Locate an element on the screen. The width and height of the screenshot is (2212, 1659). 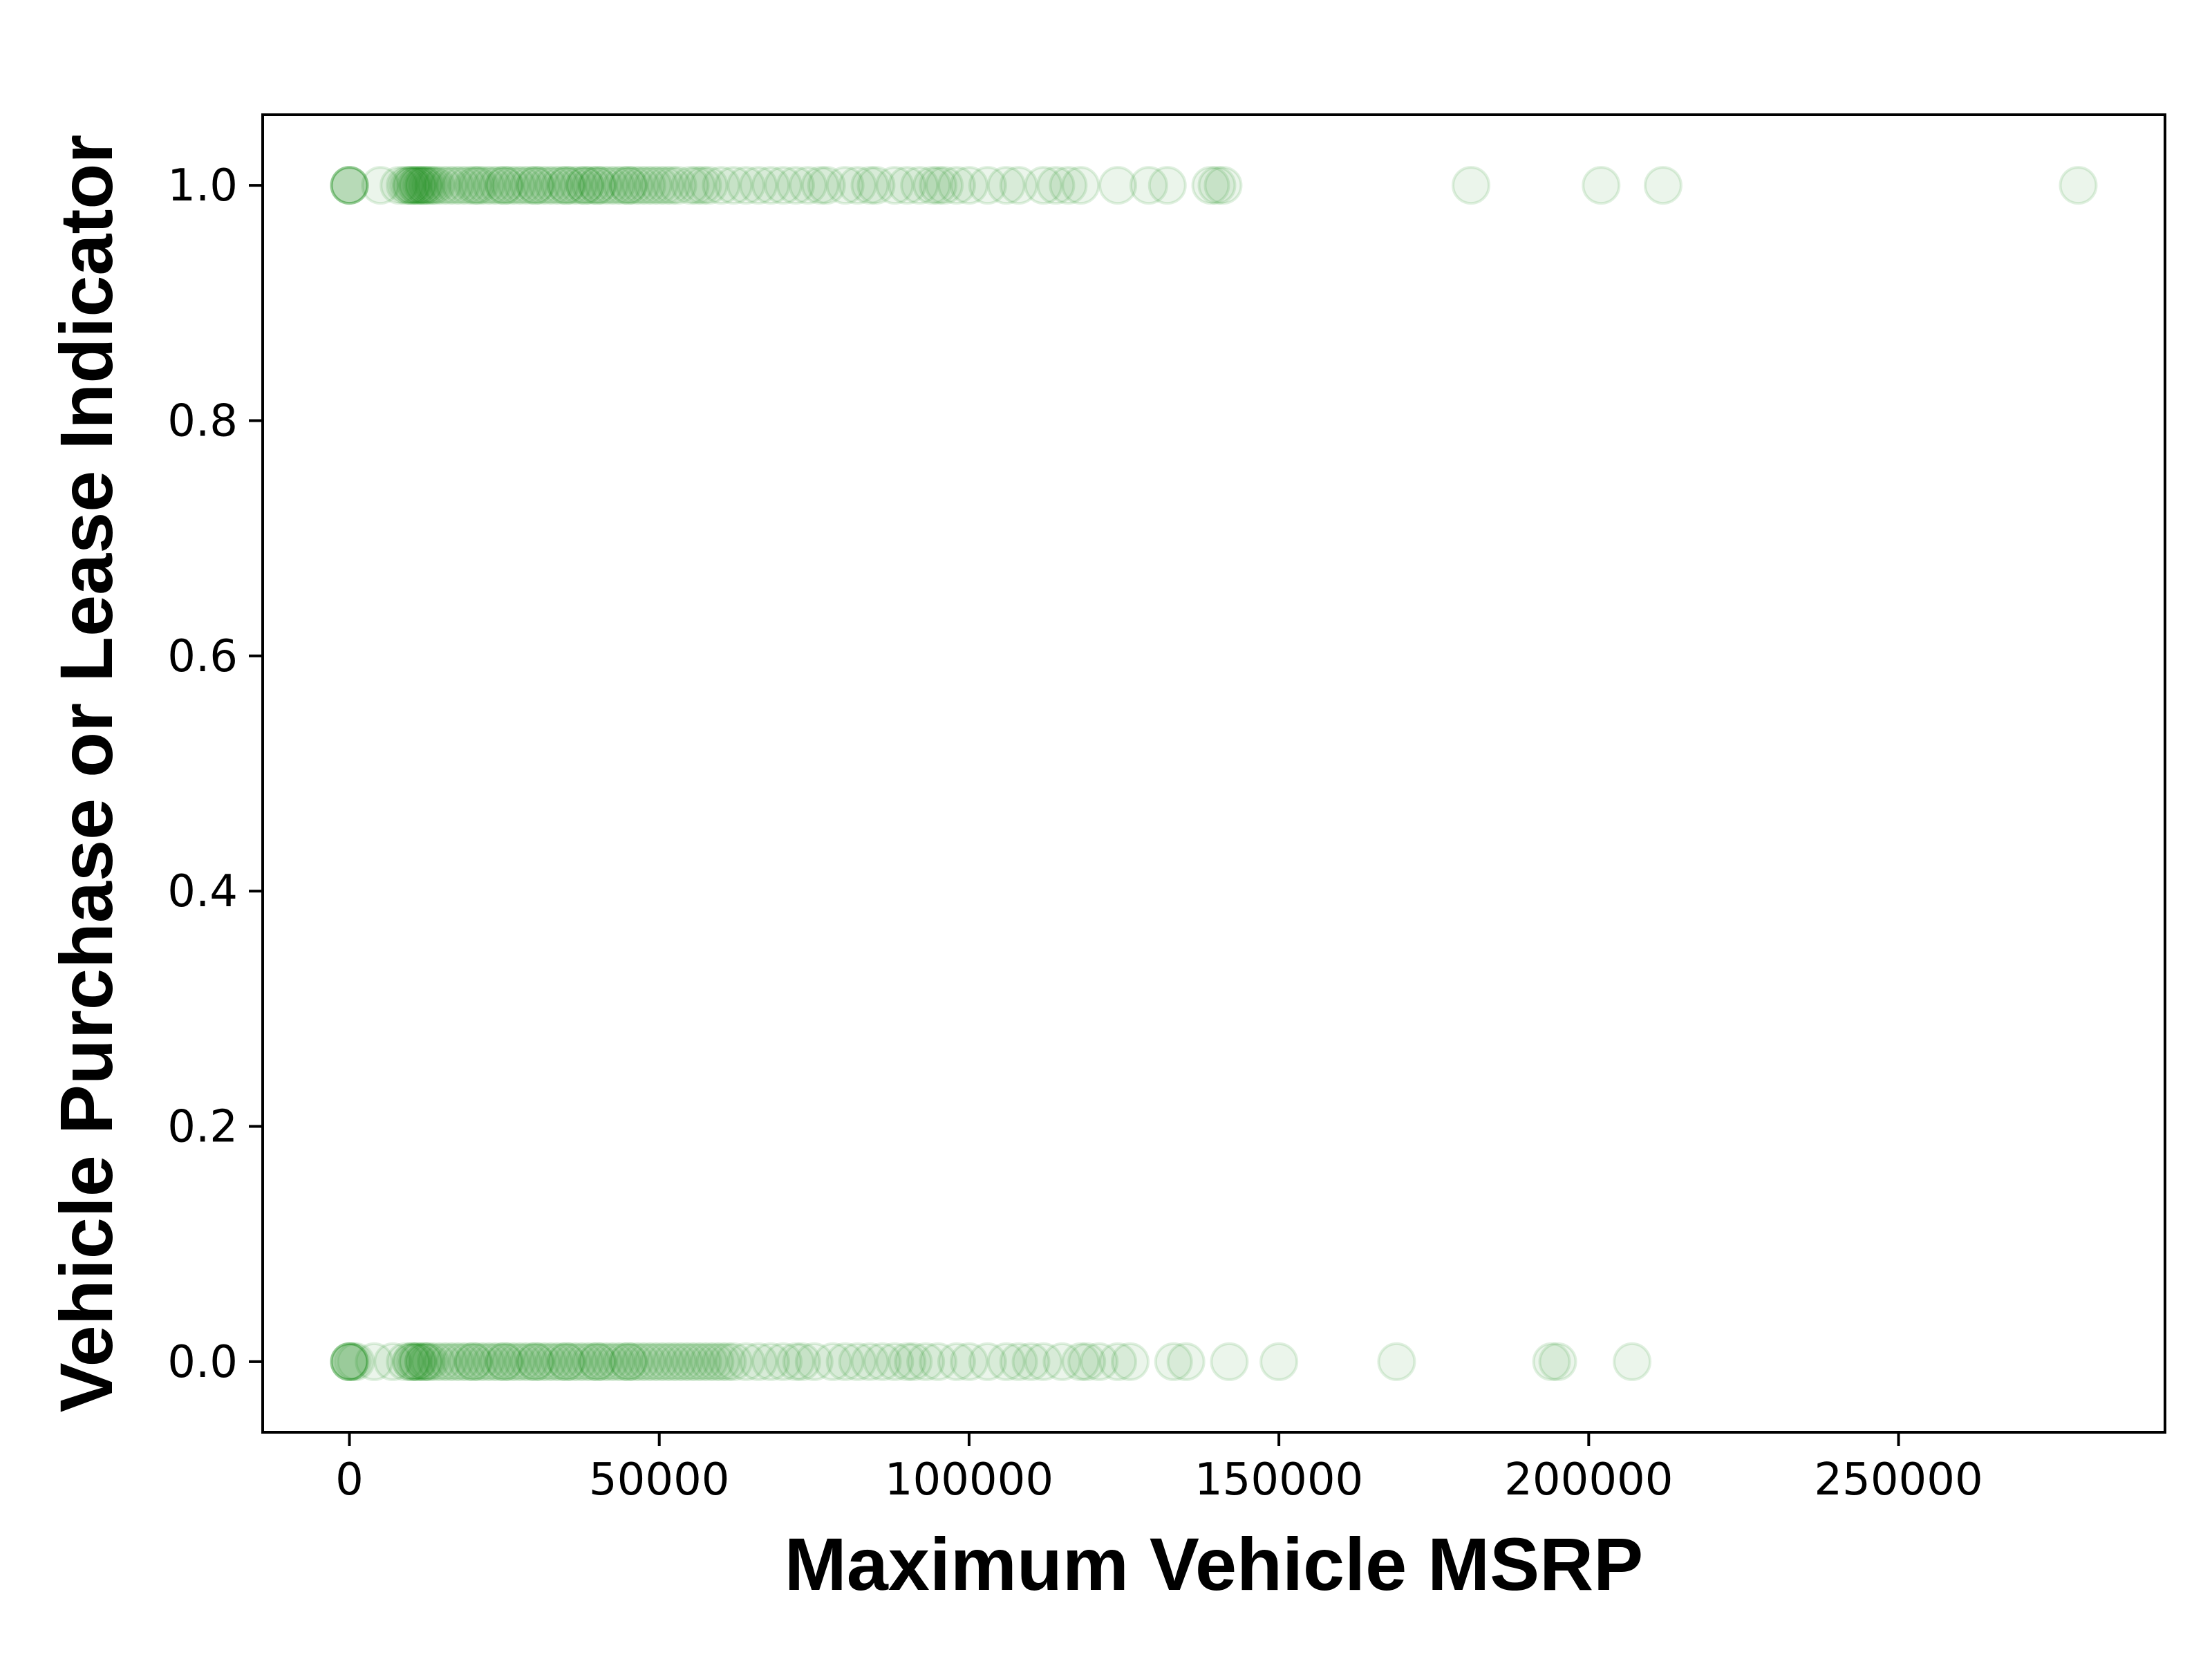
y-tick-label: 1.0 is located at coordinates (202, 186).